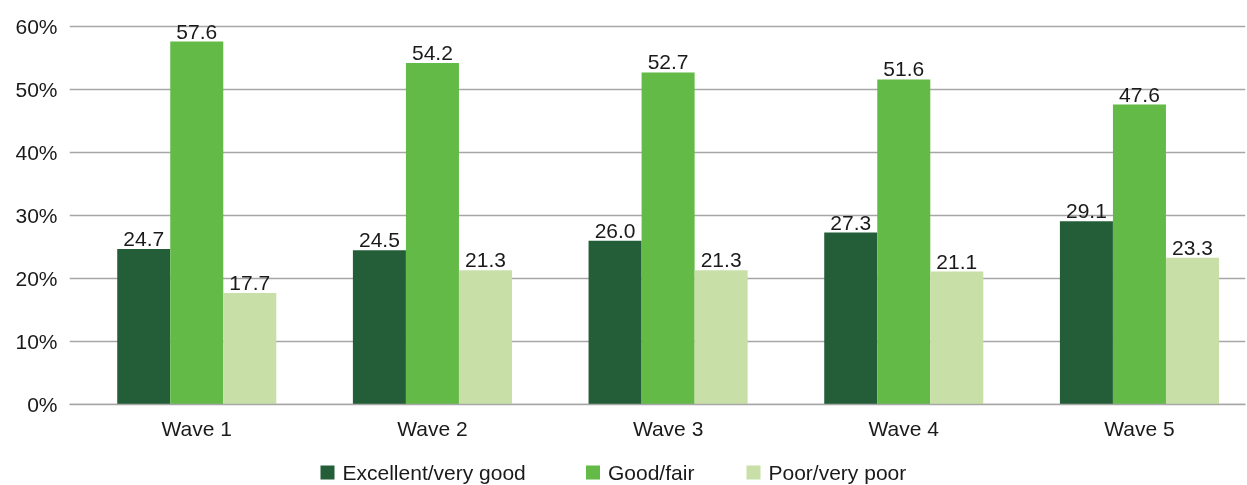 This screenshot has height=485, width=1247. I want to click on data-label: 23.3, so click(1192, 247).